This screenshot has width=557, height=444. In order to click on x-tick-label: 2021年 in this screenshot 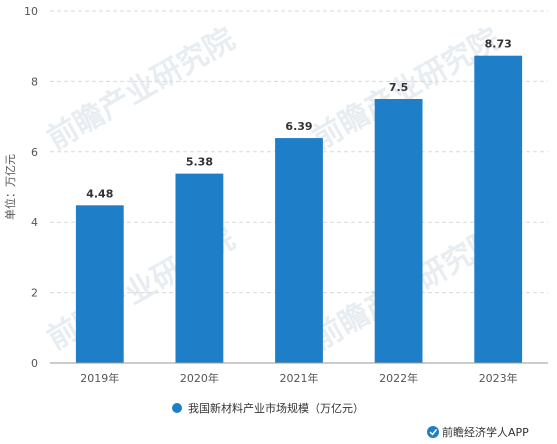, I will do `click(299, 378)`.